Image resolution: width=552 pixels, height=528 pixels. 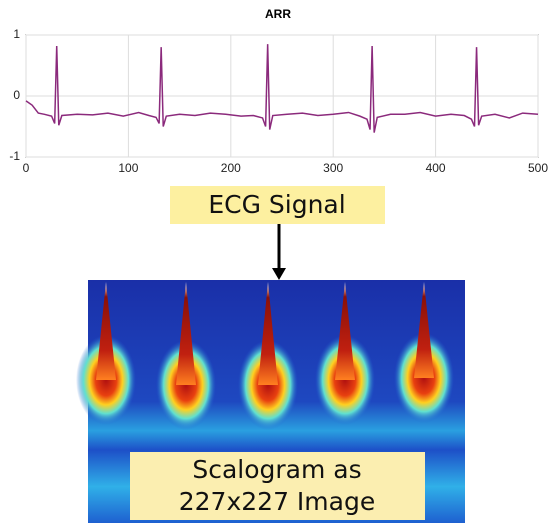 What do you see at coordinates (128, 168) in the screenshot?
I see `x-tick-label: 100` at bounding box center [128, 168].